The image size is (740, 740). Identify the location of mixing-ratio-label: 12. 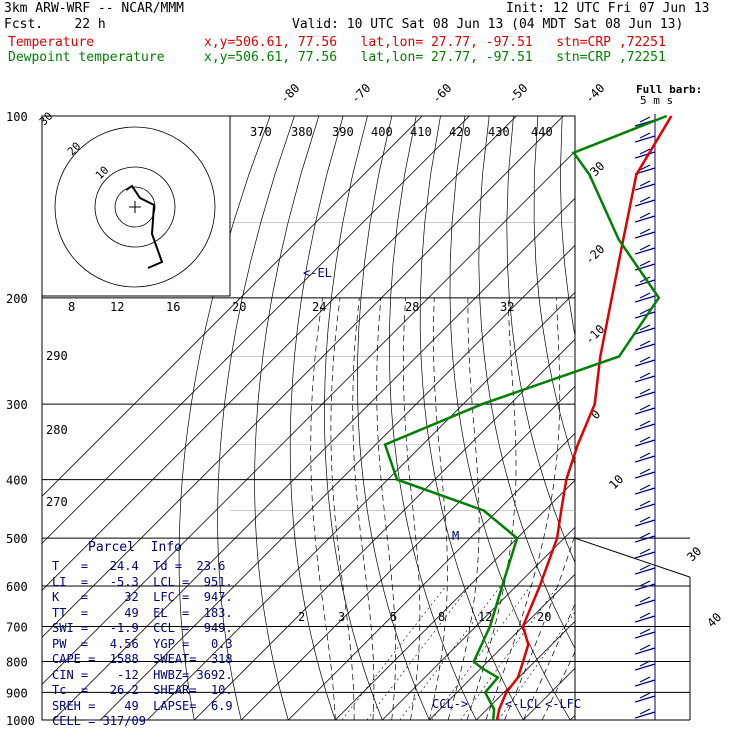
(485, 617).